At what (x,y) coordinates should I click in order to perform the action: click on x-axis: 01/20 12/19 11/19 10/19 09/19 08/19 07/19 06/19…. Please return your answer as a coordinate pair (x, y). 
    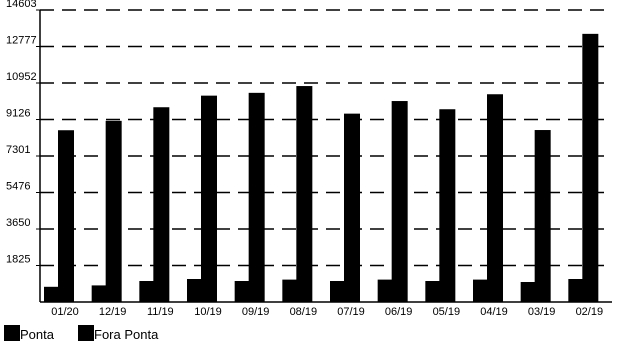
    Looking at the image, I should click on (326, 309).